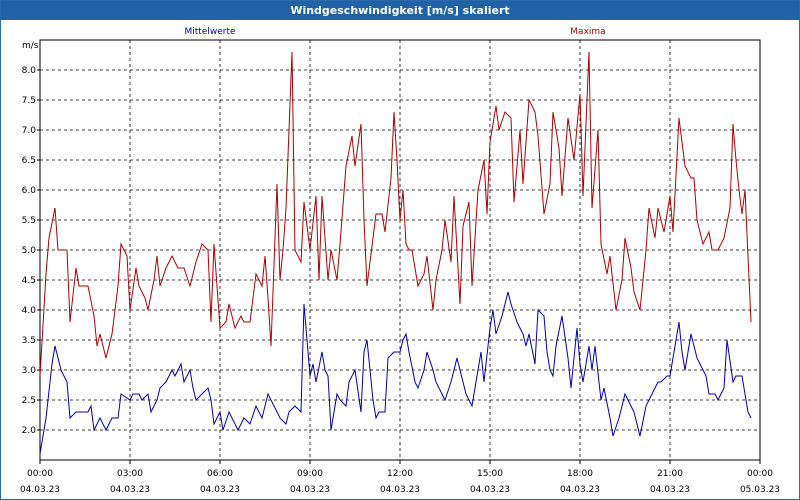 The width and height of the screenshot is (800, 500). Describe the element at coordinates (220, 474) in the screenshot. I see `x-tick-time: 06:00` at that location.